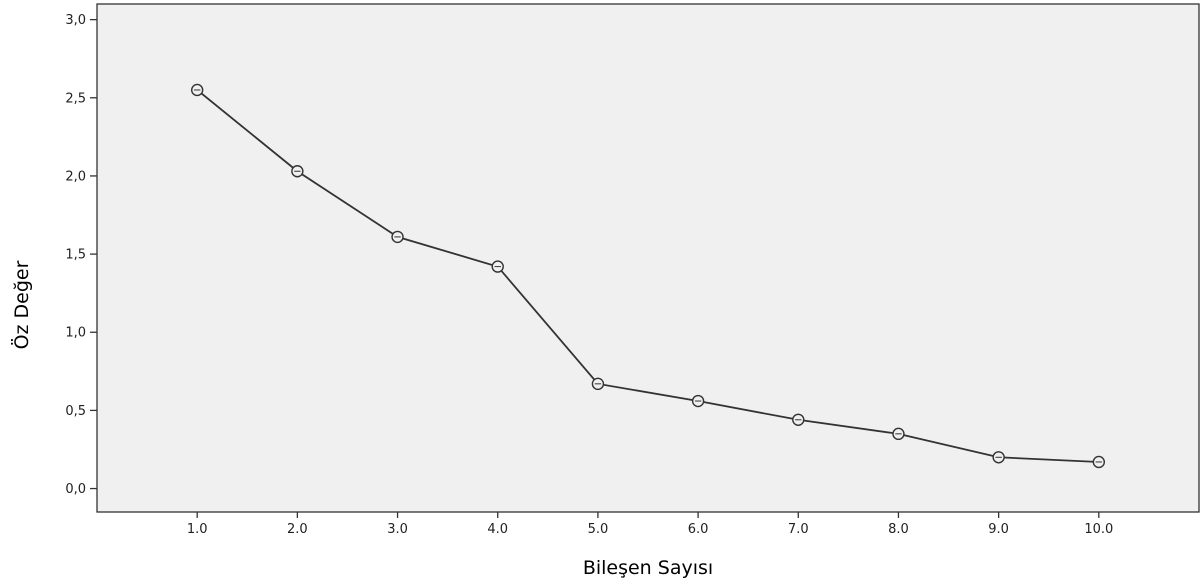  I want to click on y-tick-label: 0,0, so click(75, 489).